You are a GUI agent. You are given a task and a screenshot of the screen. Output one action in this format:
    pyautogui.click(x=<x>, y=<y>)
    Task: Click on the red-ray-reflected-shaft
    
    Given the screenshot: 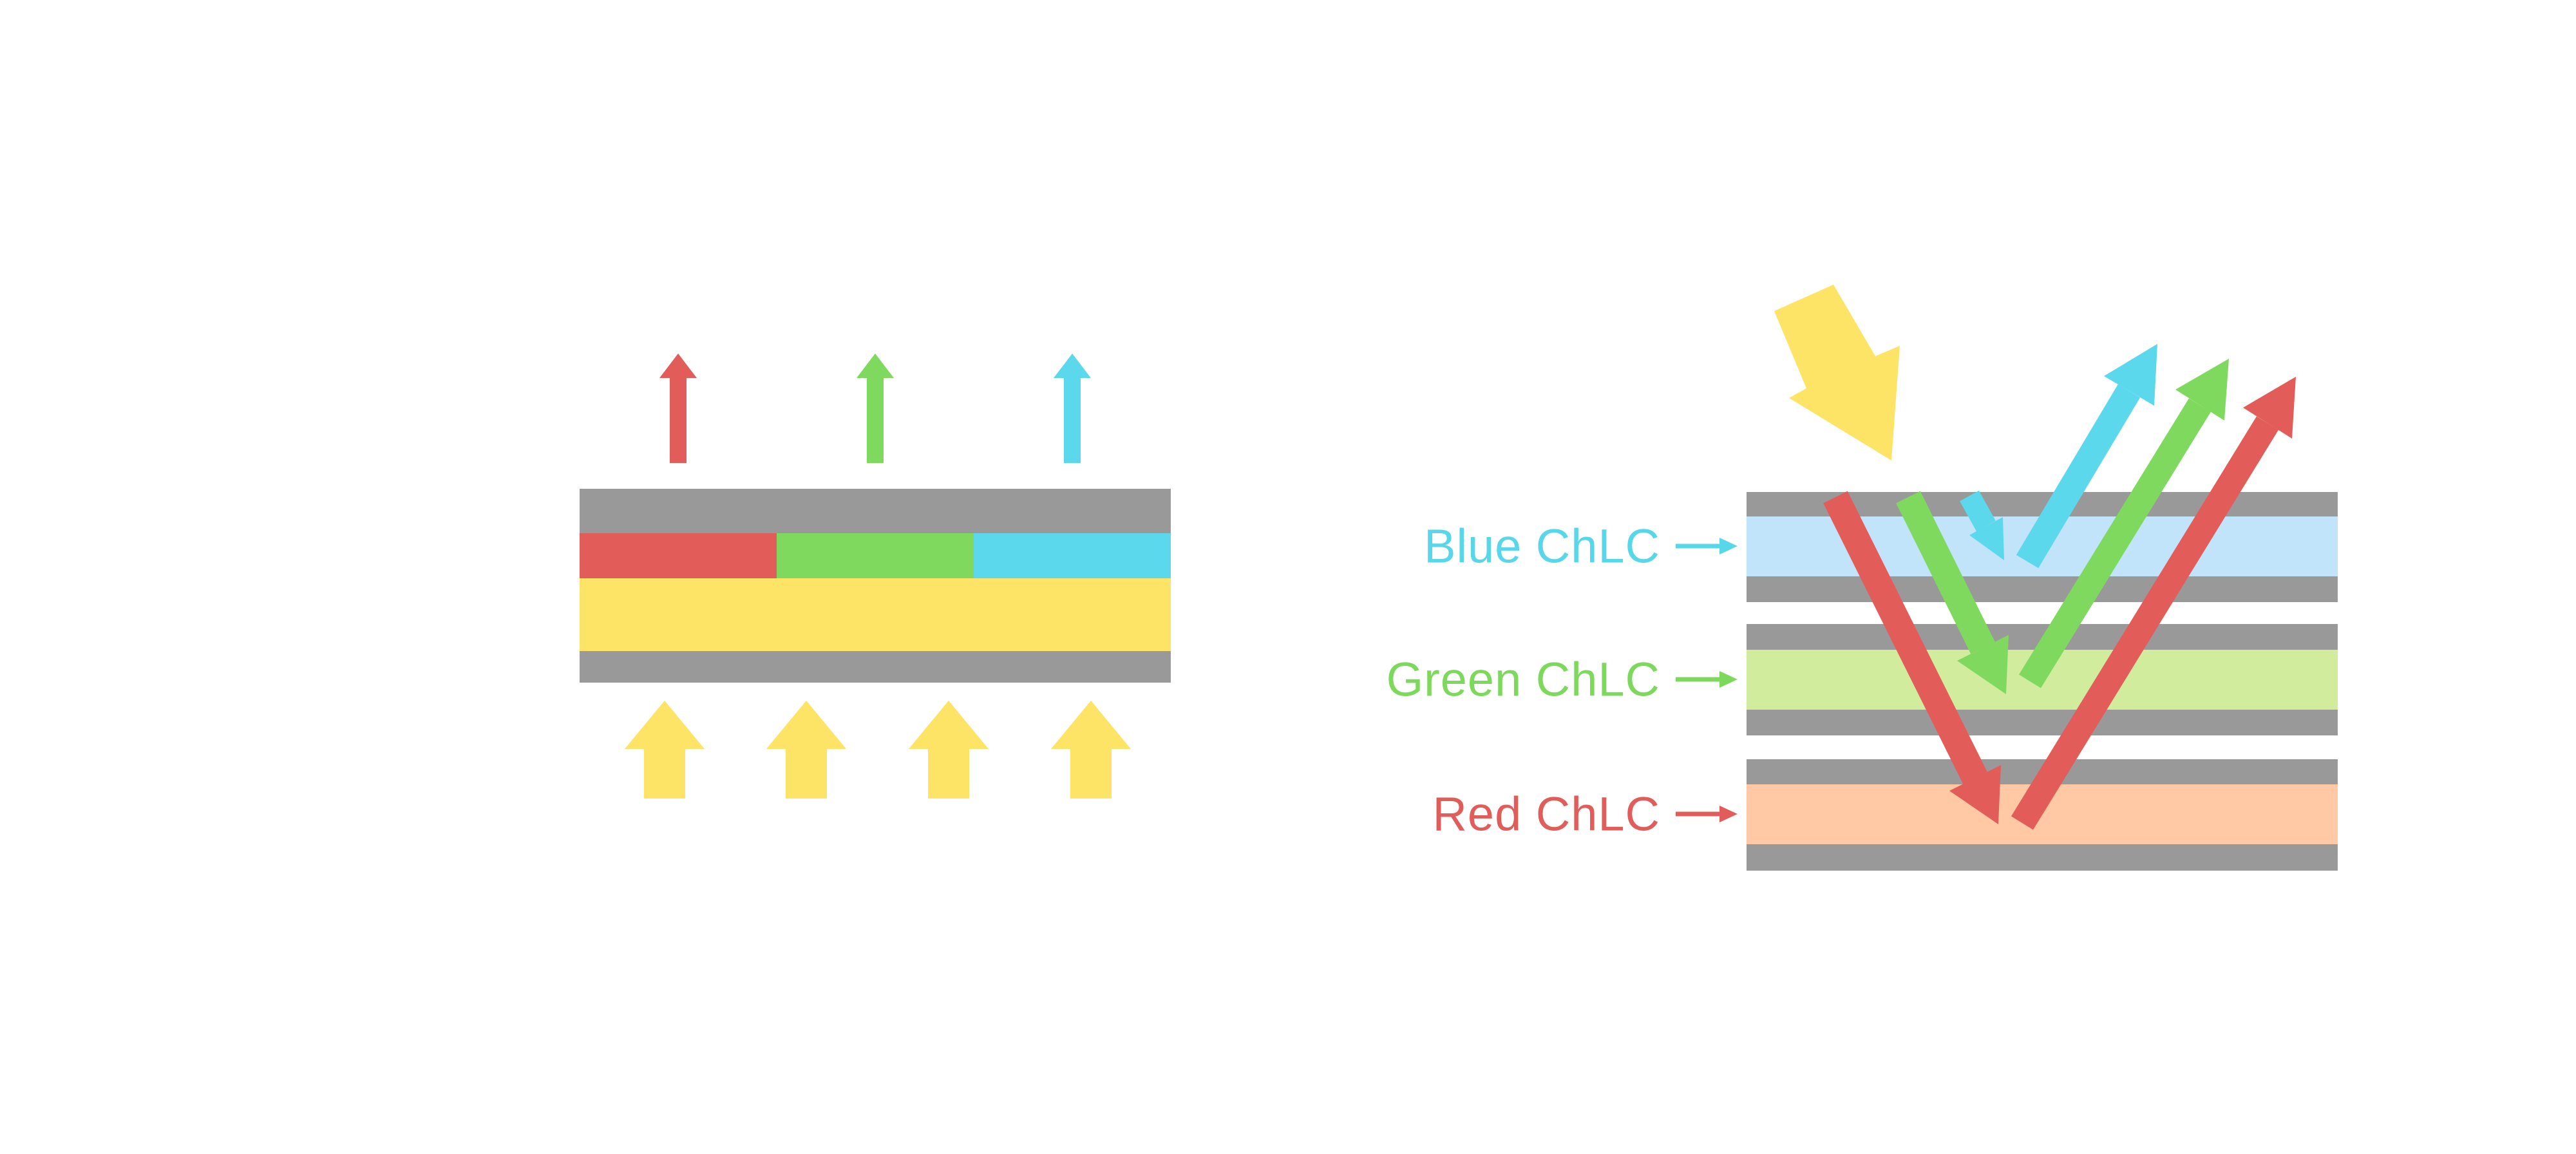 What is the action you would take?
    pyautogui.click(x=2145, y=623)
    